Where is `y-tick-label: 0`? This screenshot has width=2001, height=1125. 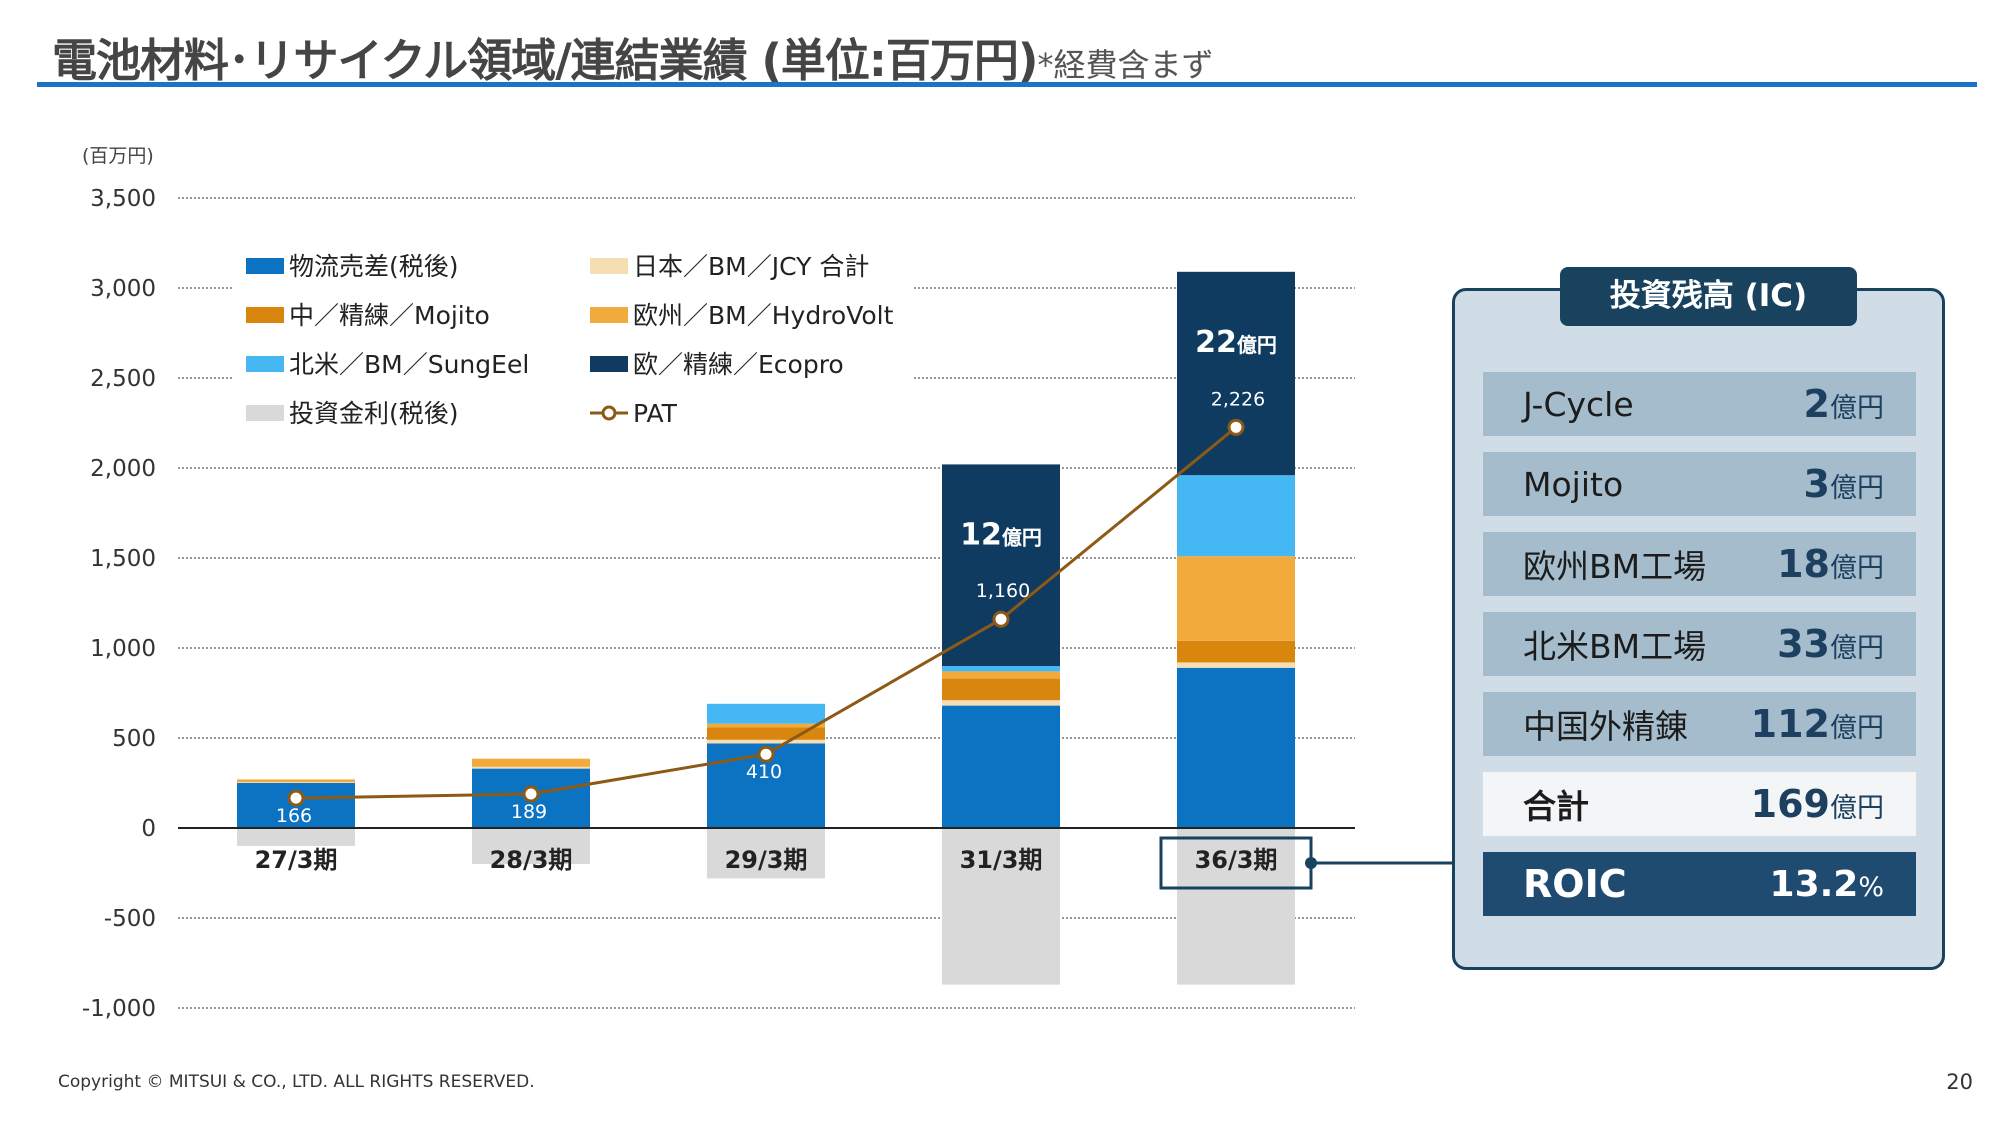 y-tick-label: 0 is located at coordinates (148, 829).